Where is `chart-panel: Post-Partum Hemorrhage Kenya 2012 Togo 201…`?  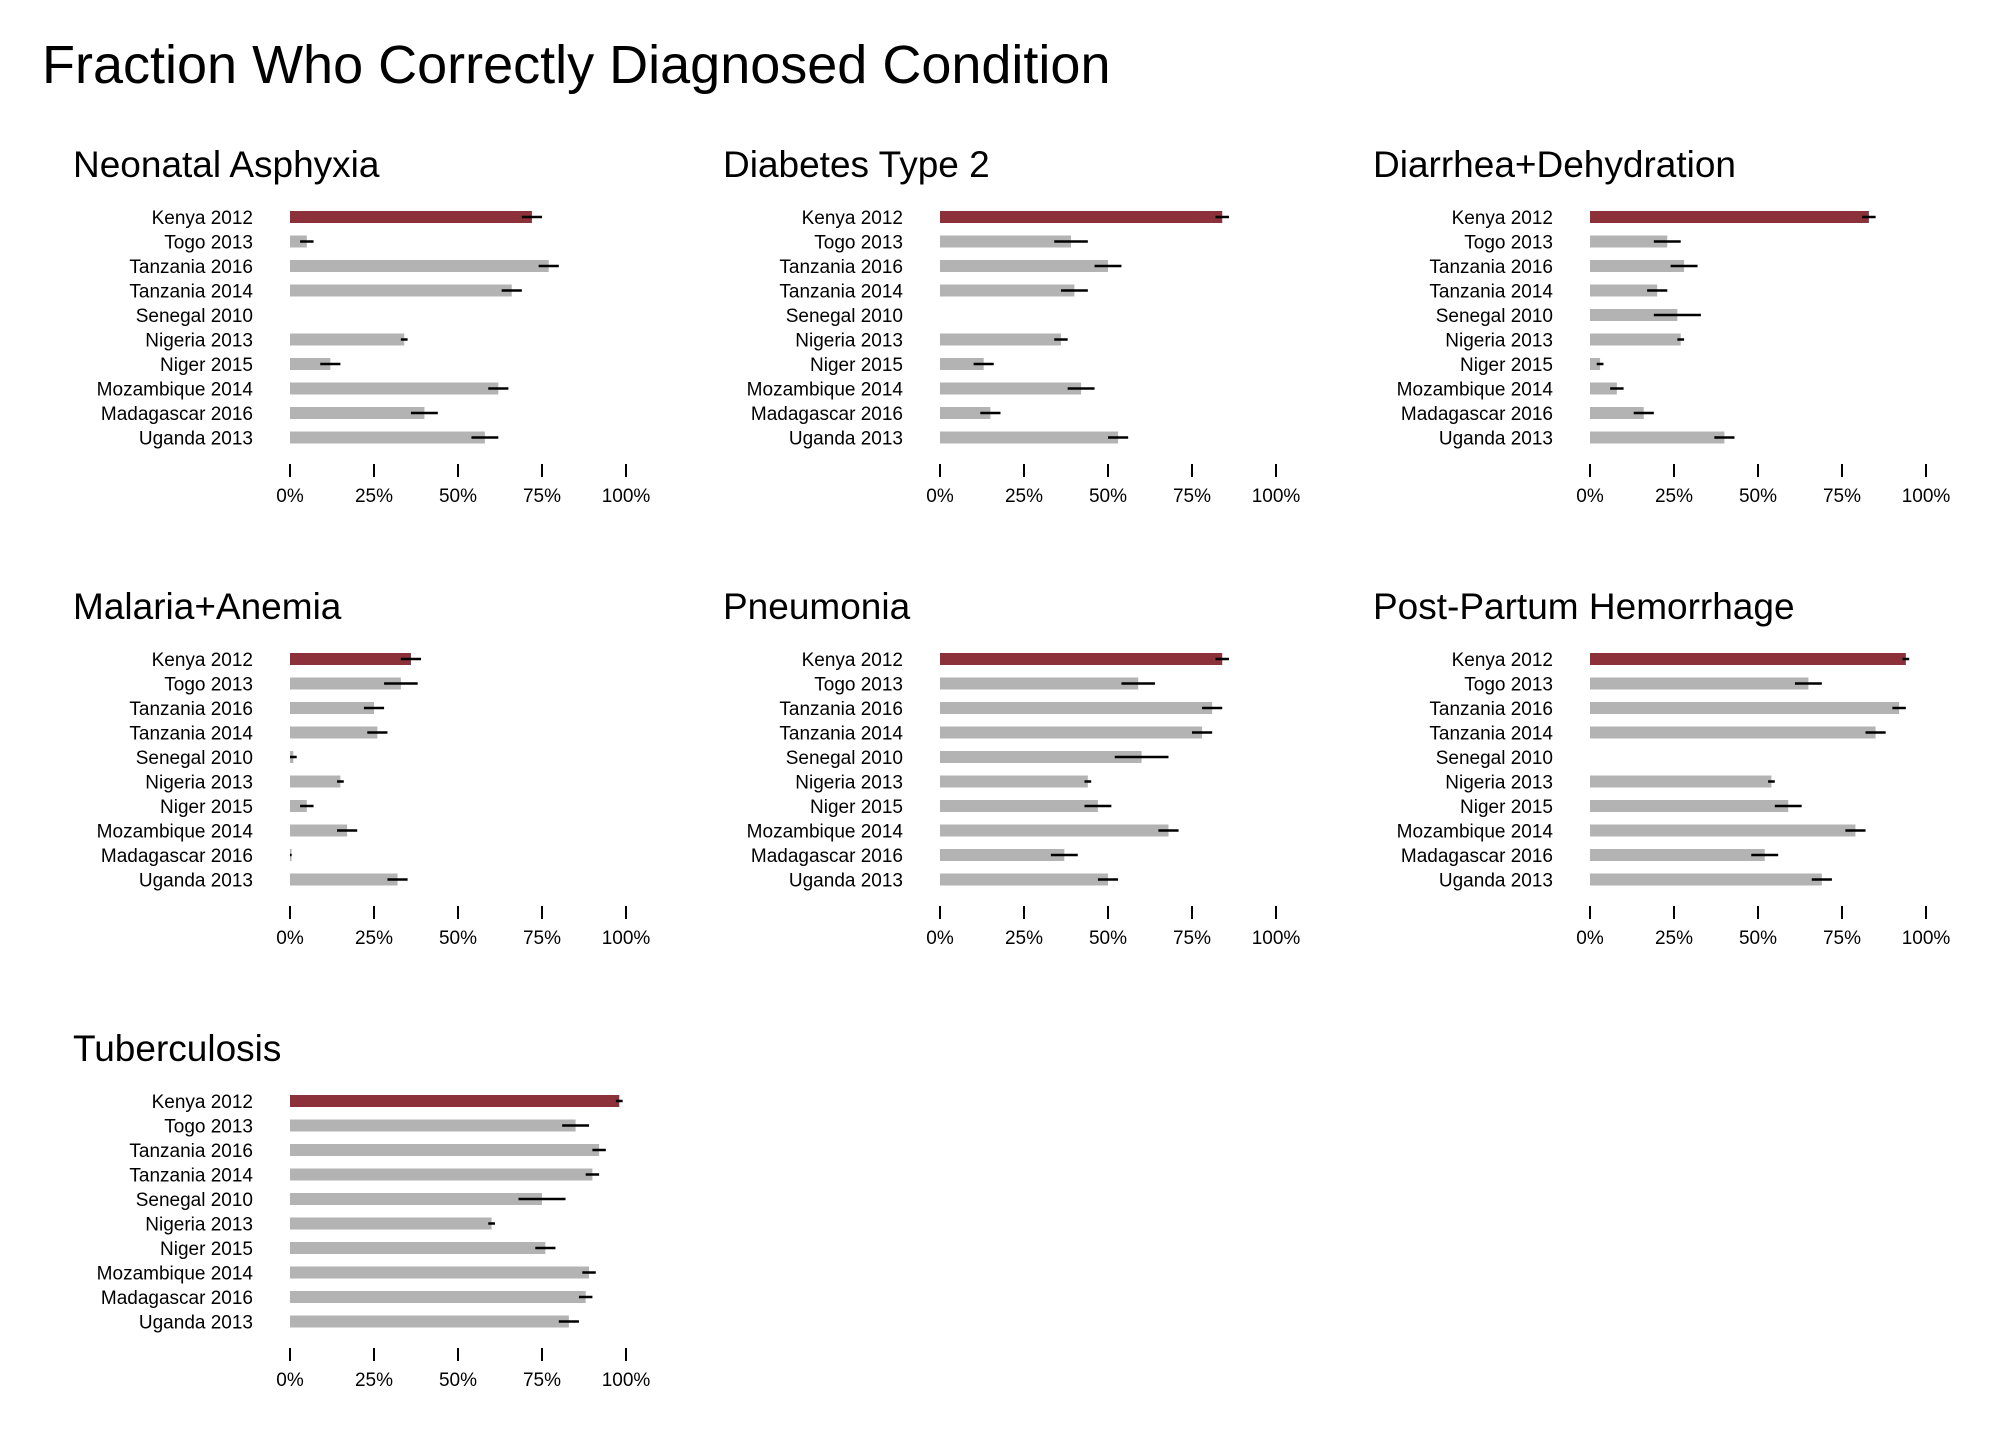 chart-panel: Post-Partum Hemorrhage Kenya 2012 Togo 201… is located at coordinates (1661, 767).